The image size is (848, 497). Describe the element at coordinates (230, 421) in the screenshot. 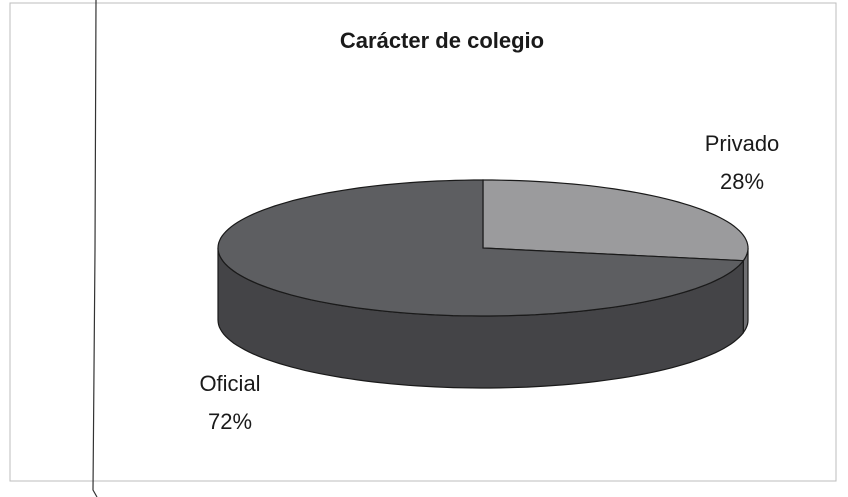

I see `slice-label-value: 72%` at that location.